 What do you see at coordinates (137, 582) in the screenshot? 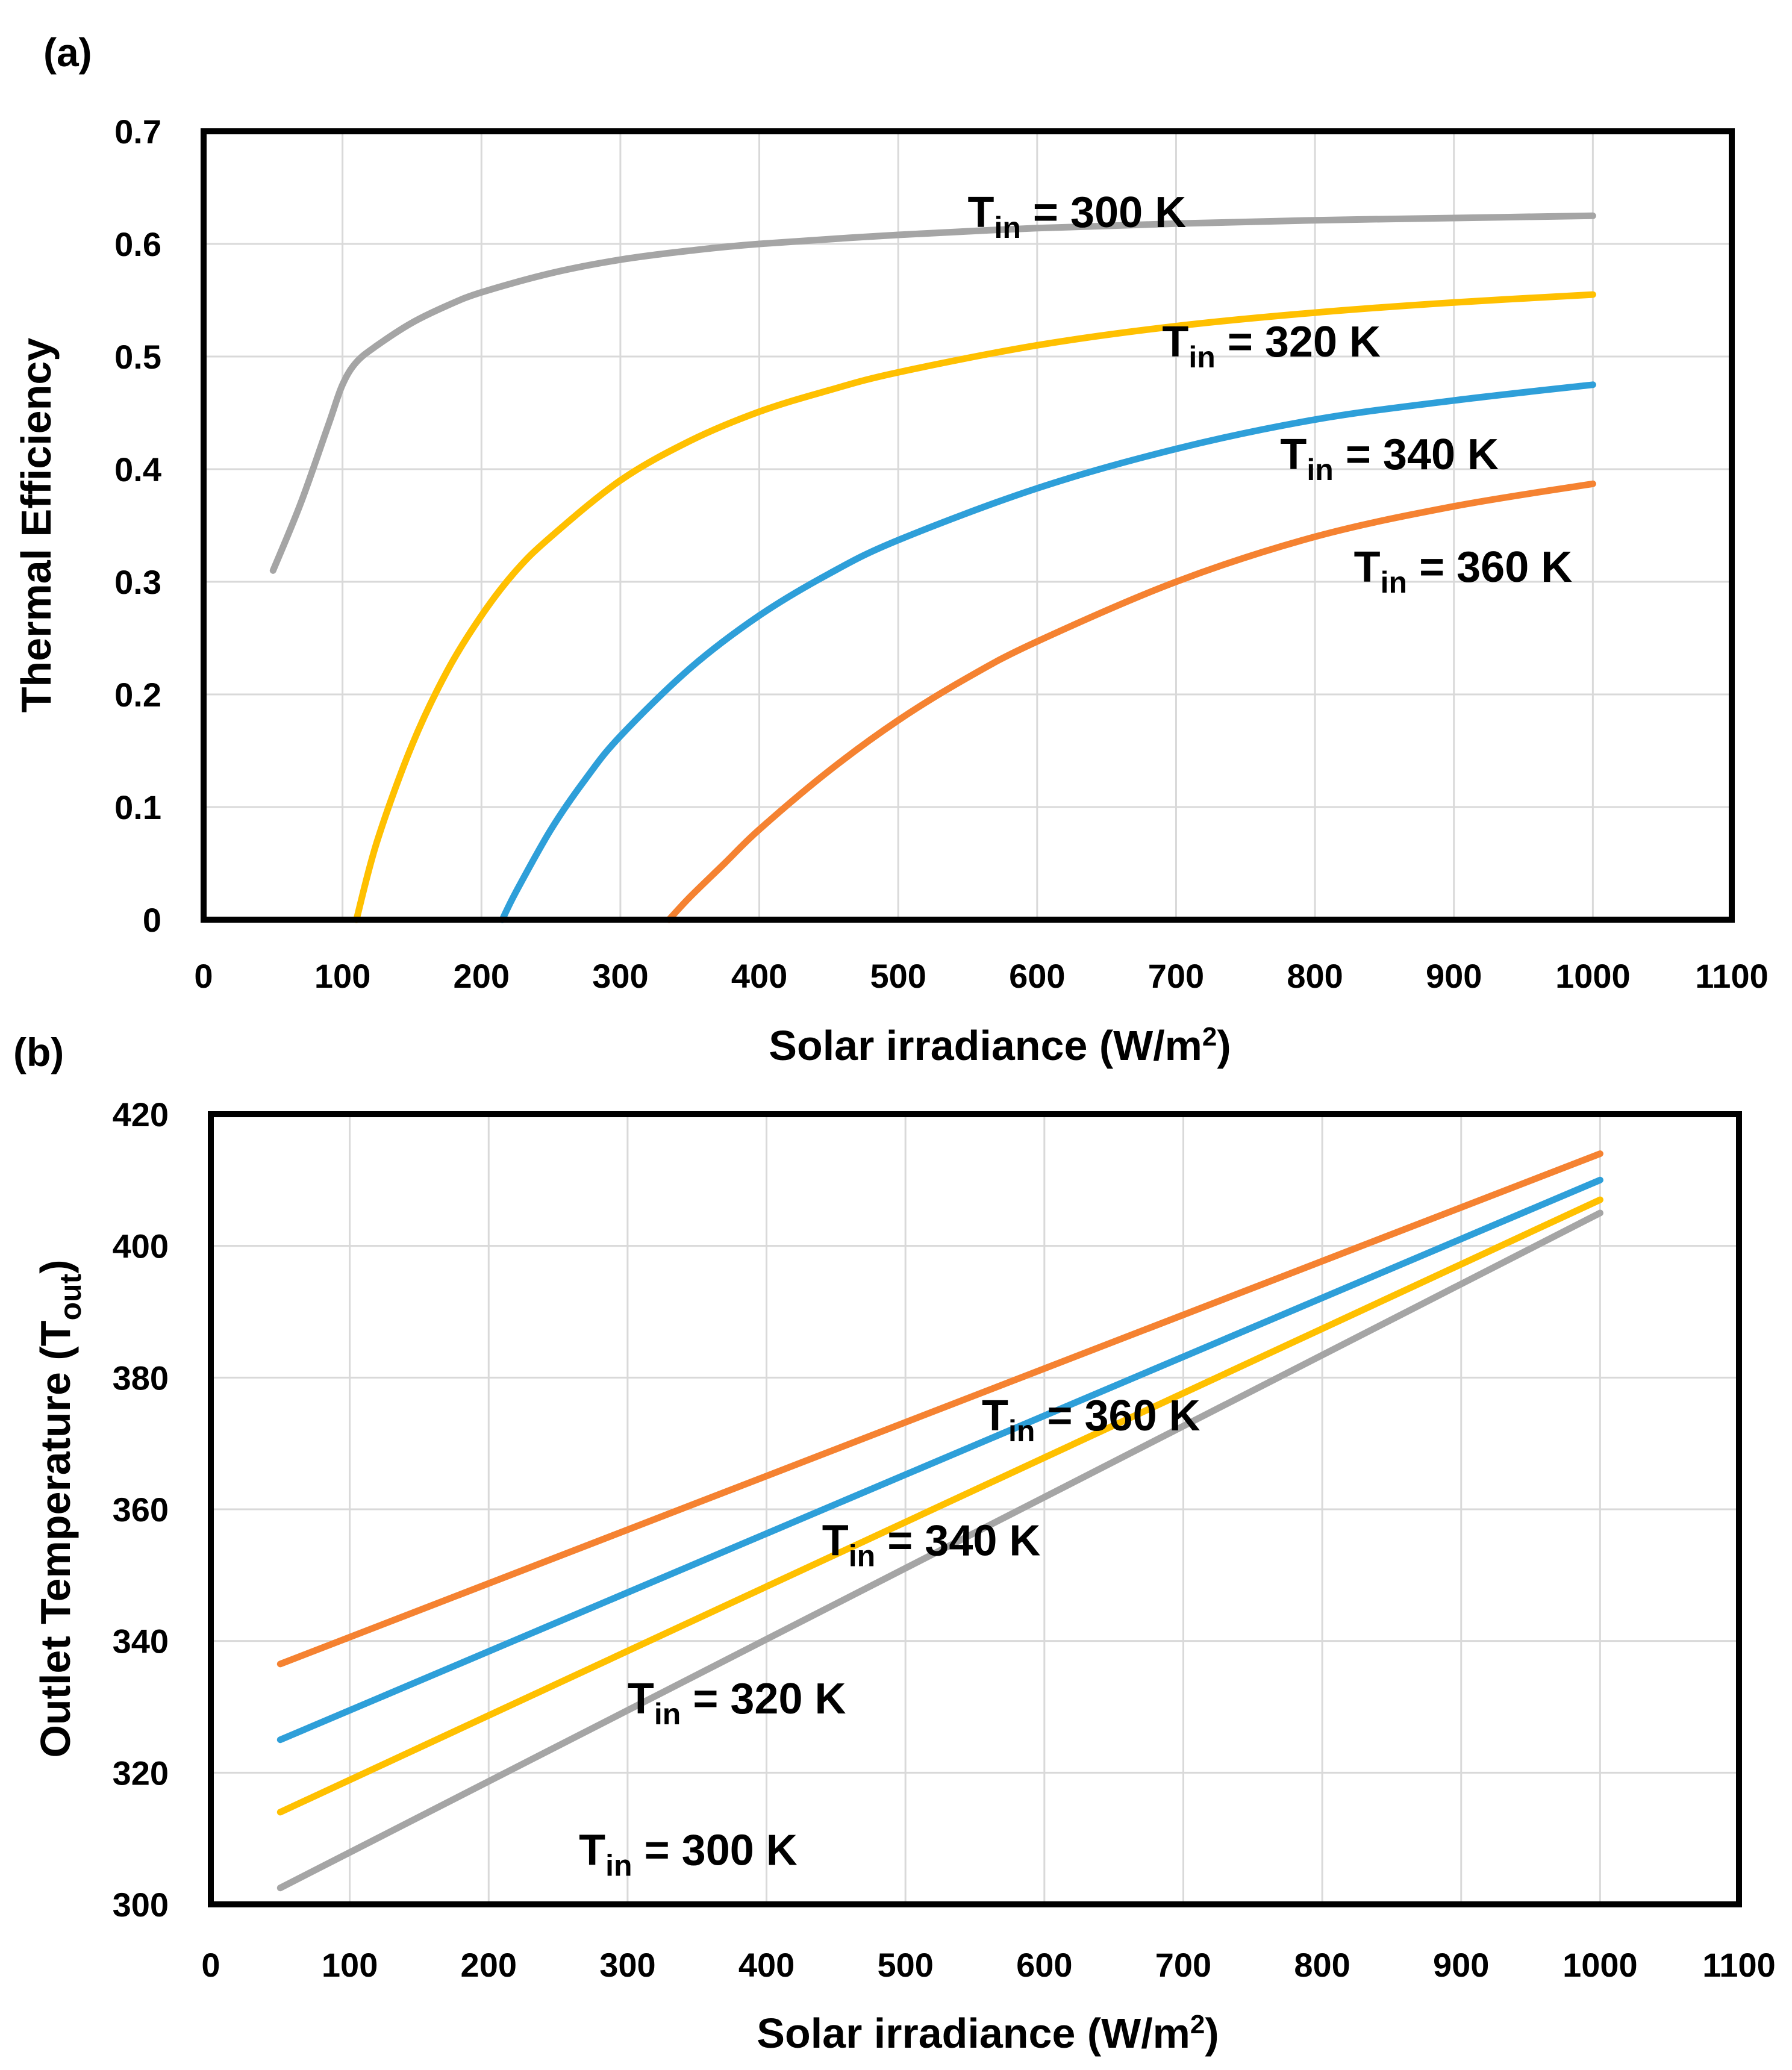
I see `a-y-tick-0.3: 0.3` at bounding box center [137, 582].